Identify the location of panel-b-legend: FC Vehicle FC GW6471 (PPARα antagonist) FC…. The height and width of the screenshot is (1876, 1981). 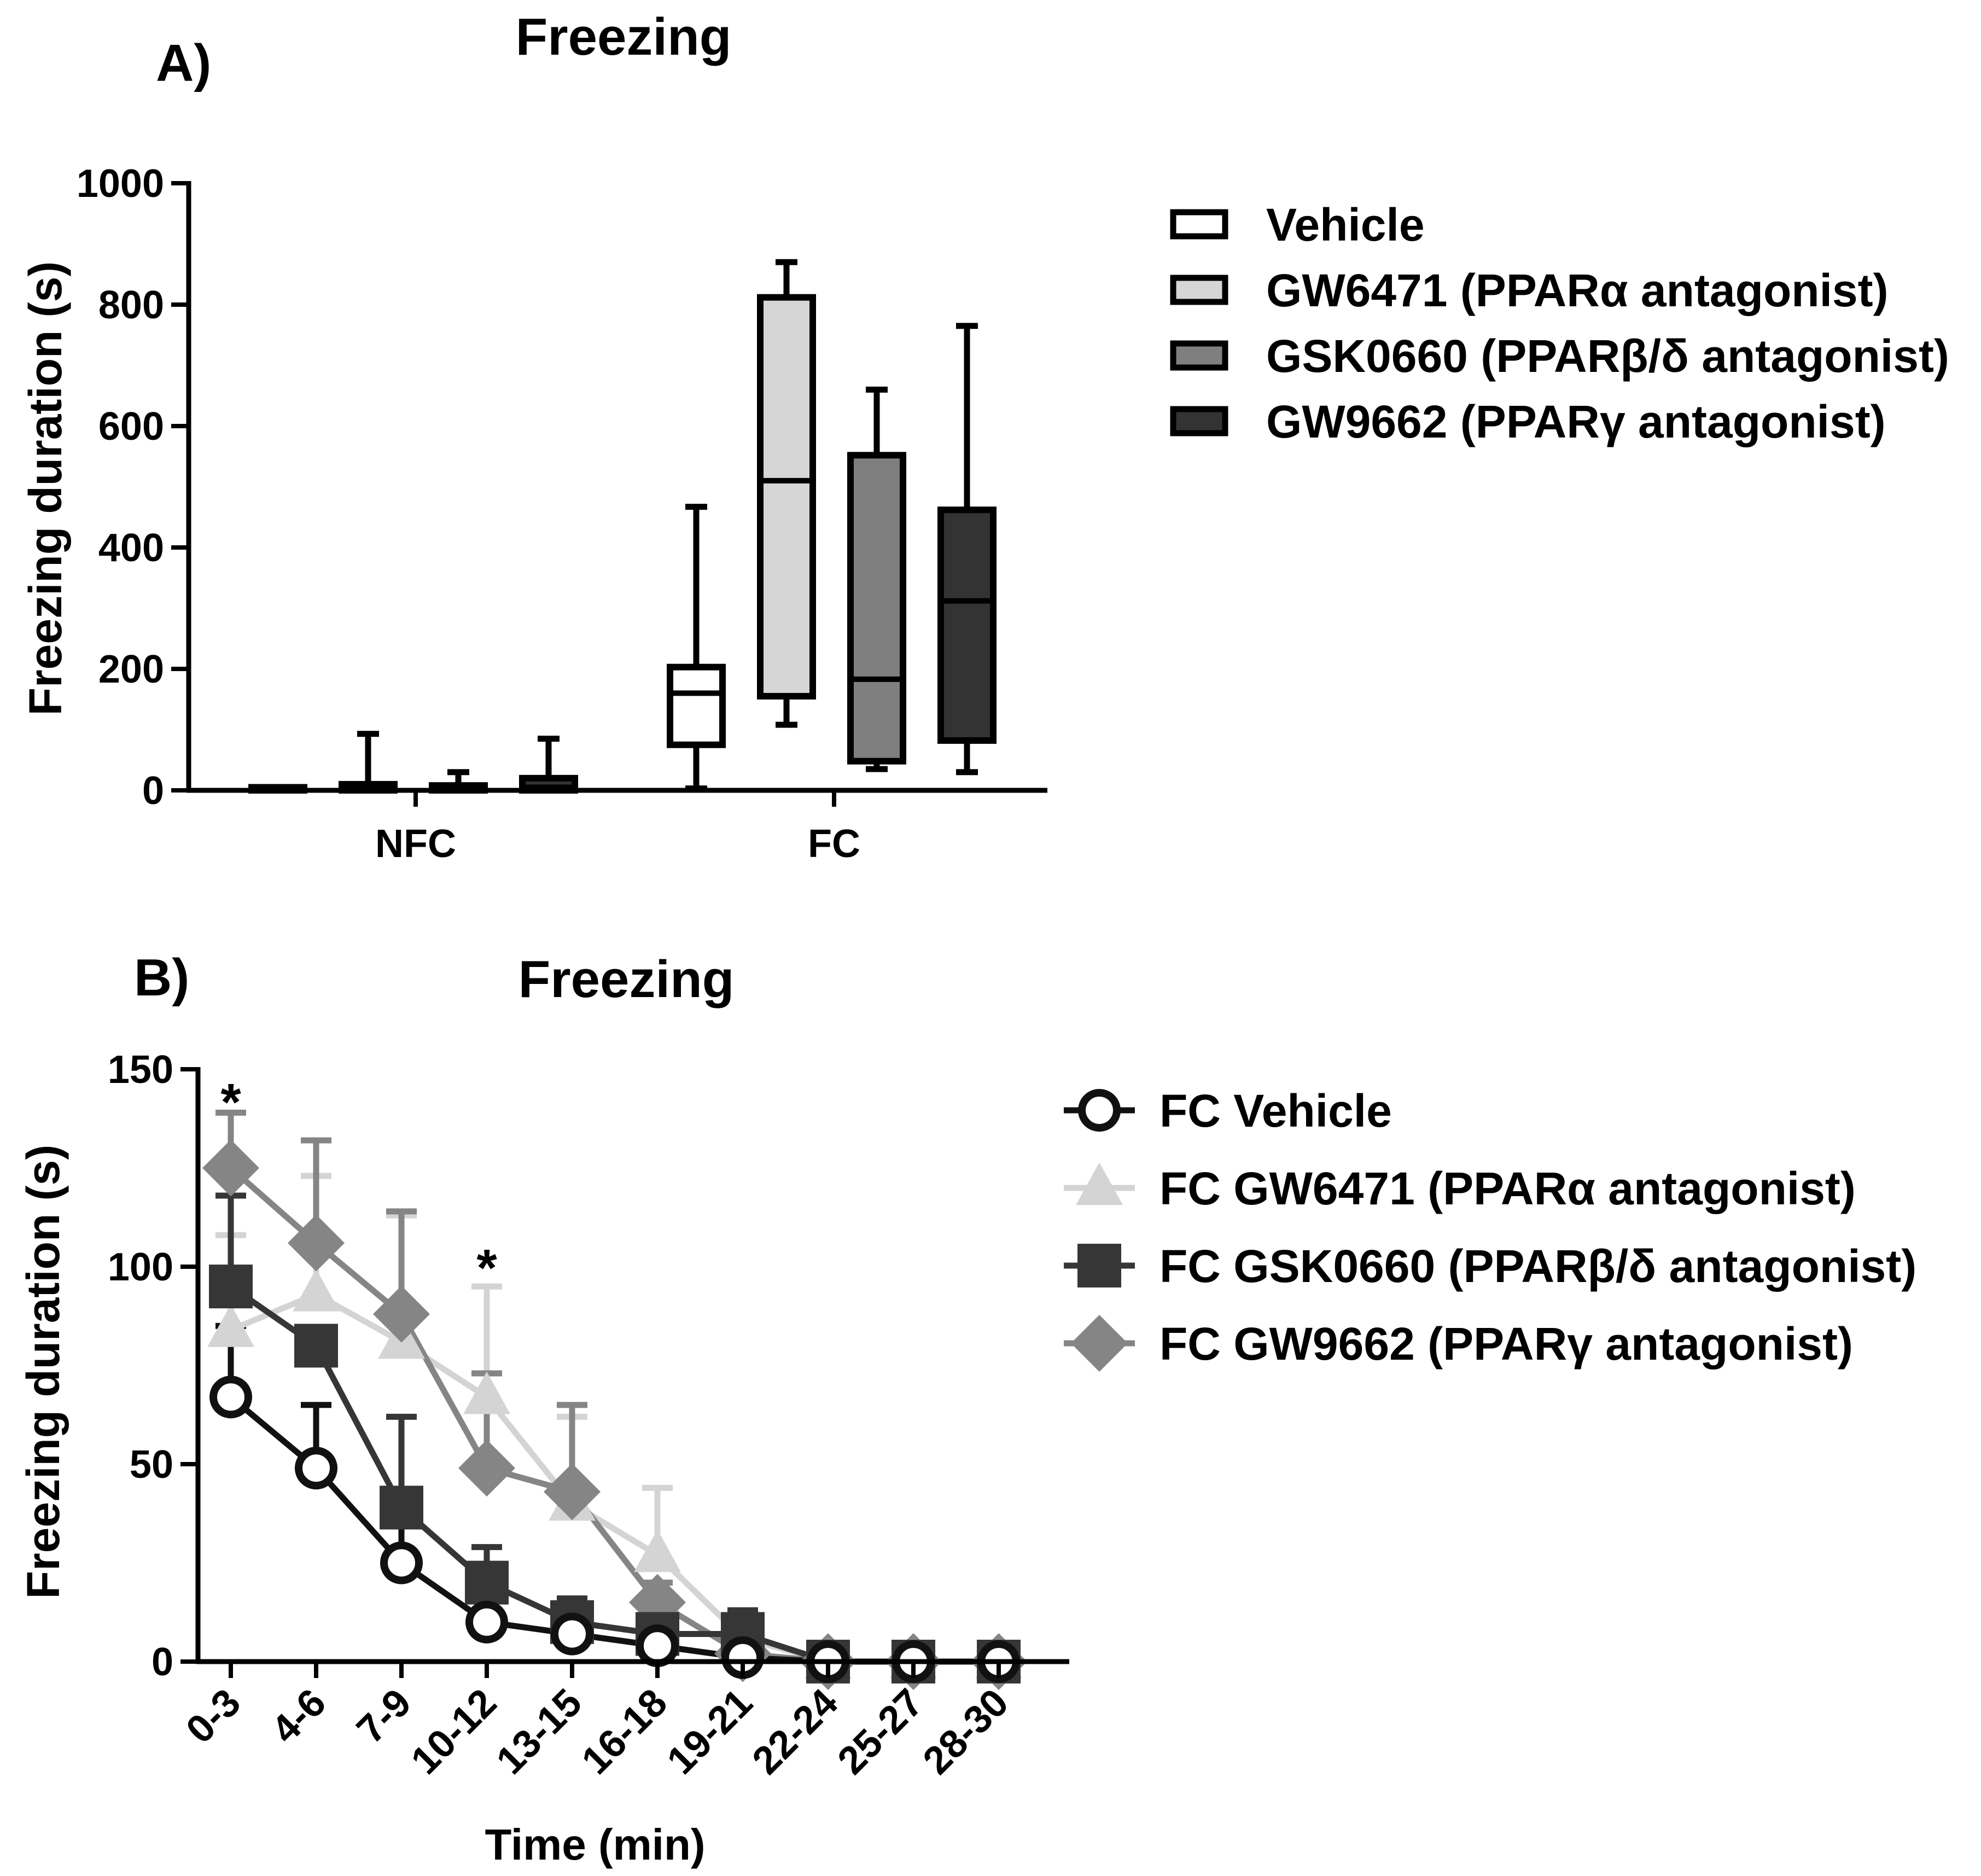
(1490, 1228).